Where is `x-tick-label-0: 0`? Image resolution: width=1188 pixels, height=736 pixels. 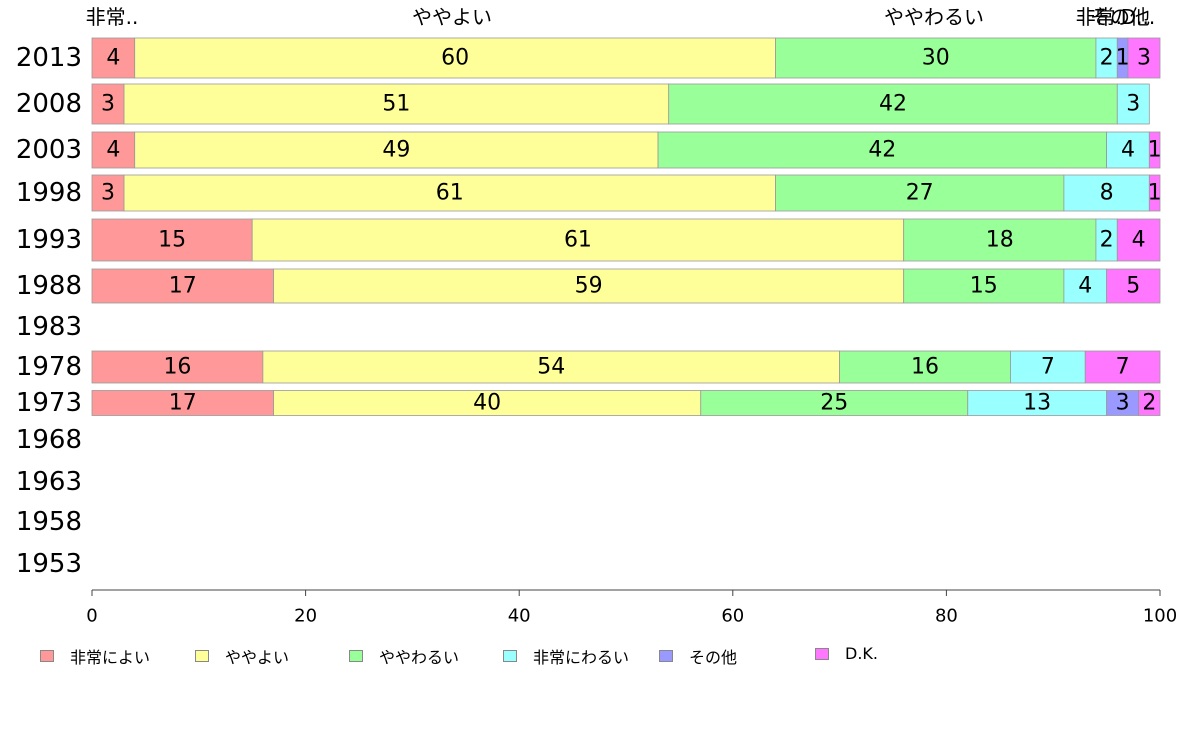
x-tick-label-0: 0 is located at coordinates (91, 616).